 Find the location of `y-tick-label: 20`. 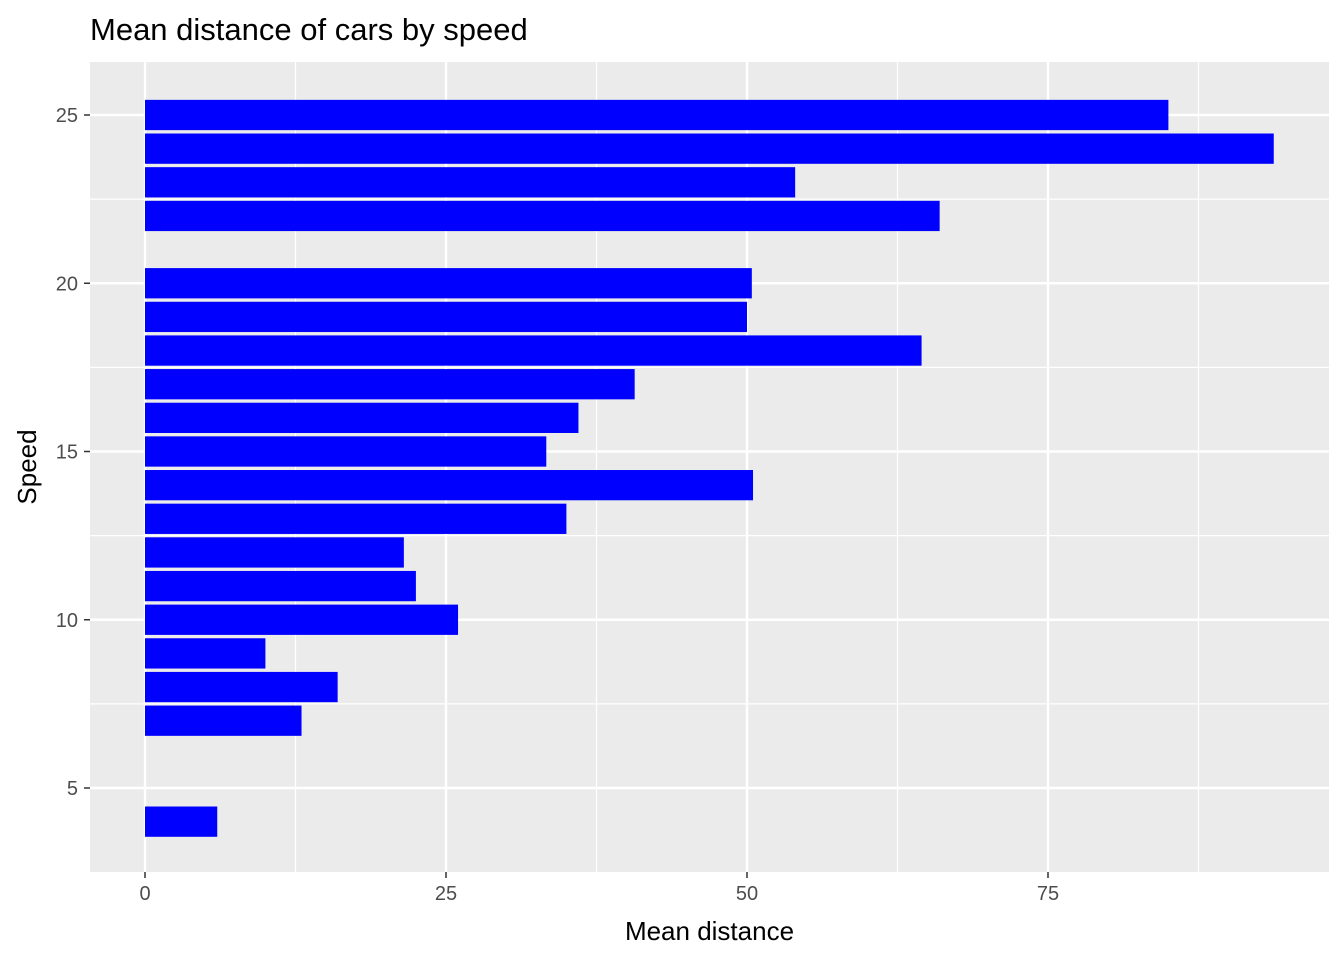

y-tick-label: 20 is located at coordinates (67, 284).